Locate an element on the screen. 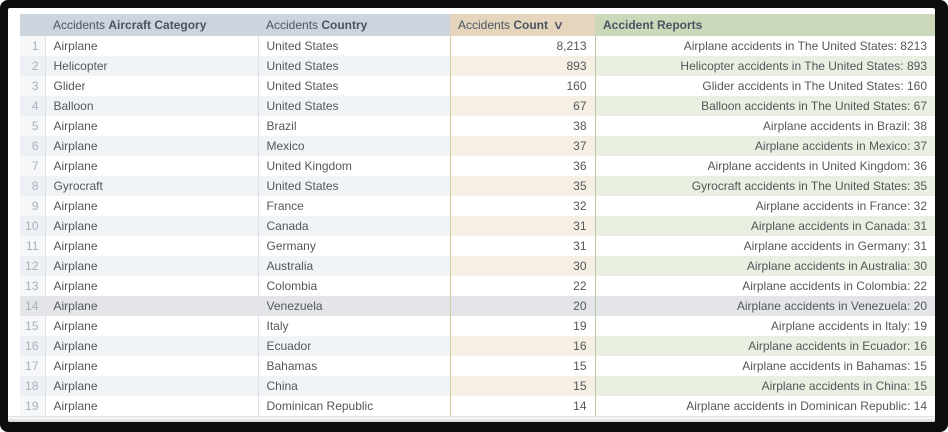  horizontal-scrollbar is located at coordinates (471, 419).